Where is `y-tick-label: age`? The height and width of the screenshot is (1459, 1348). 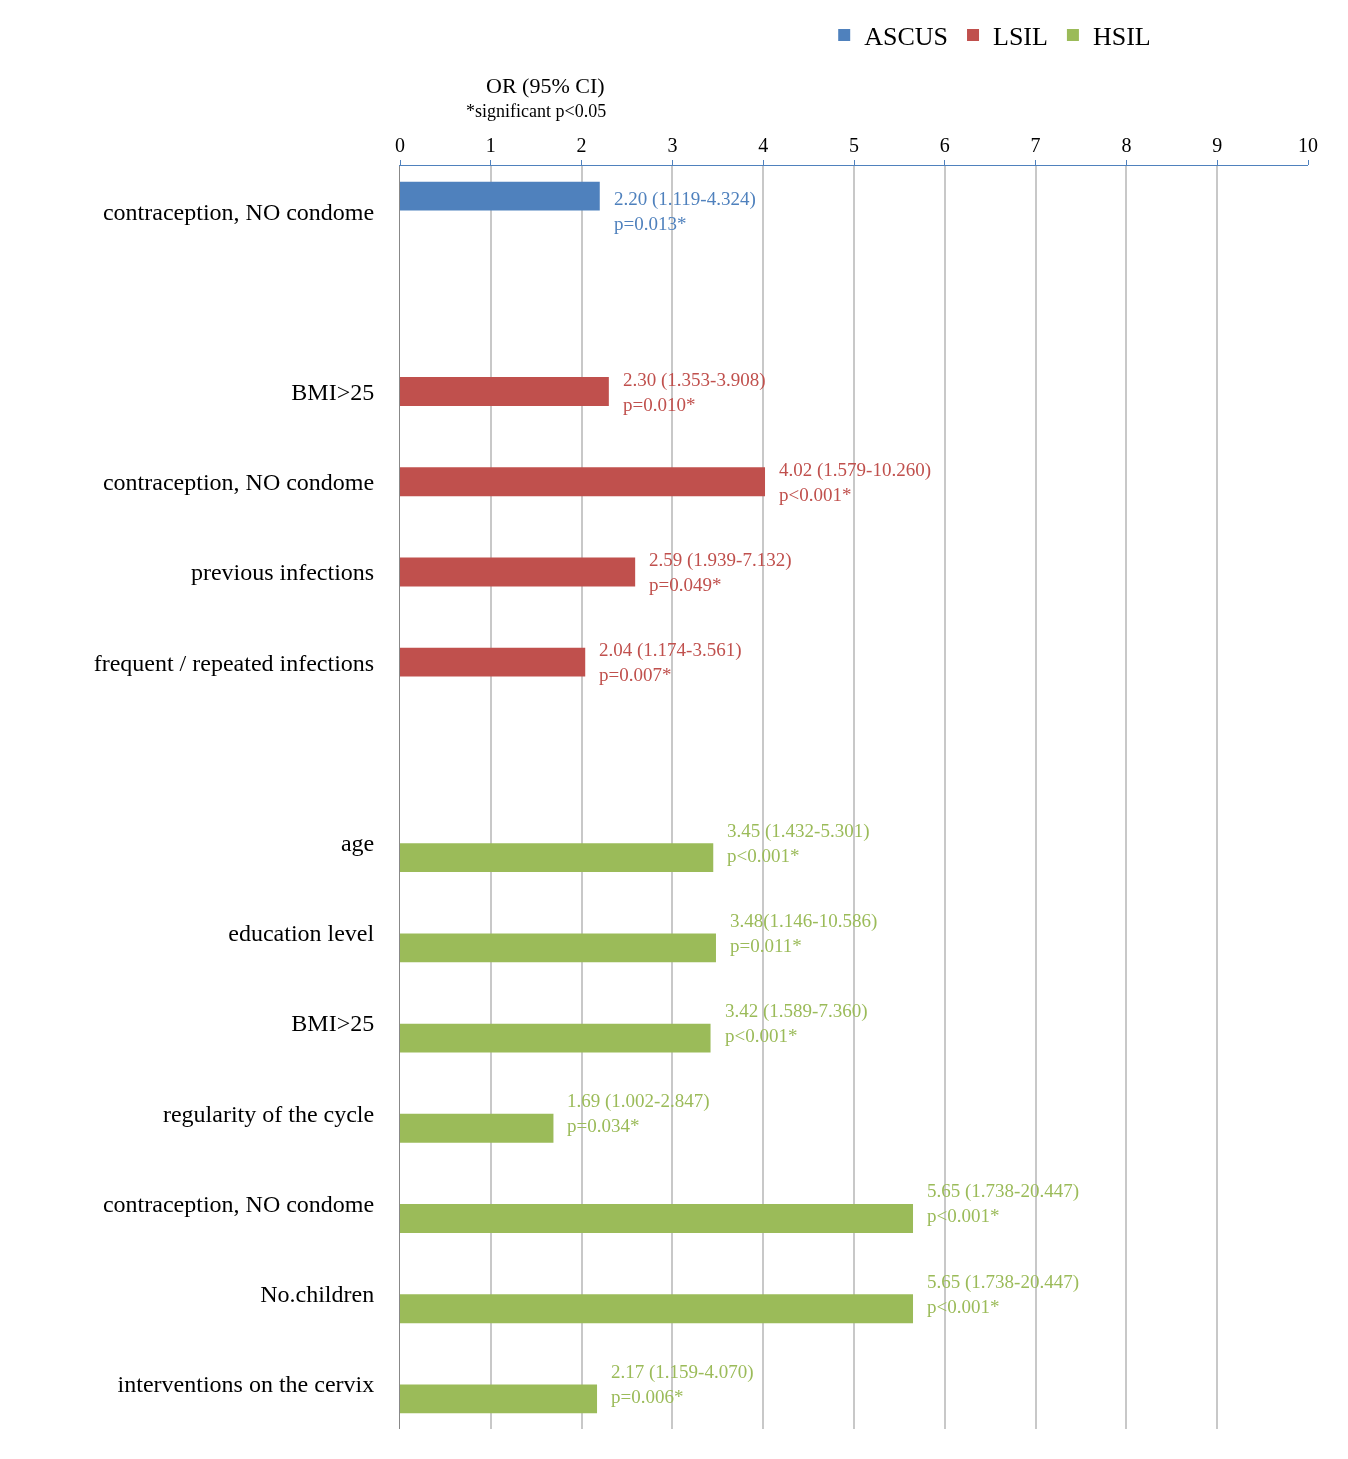
y-tick-label: age is located at coordinates (357, 843).